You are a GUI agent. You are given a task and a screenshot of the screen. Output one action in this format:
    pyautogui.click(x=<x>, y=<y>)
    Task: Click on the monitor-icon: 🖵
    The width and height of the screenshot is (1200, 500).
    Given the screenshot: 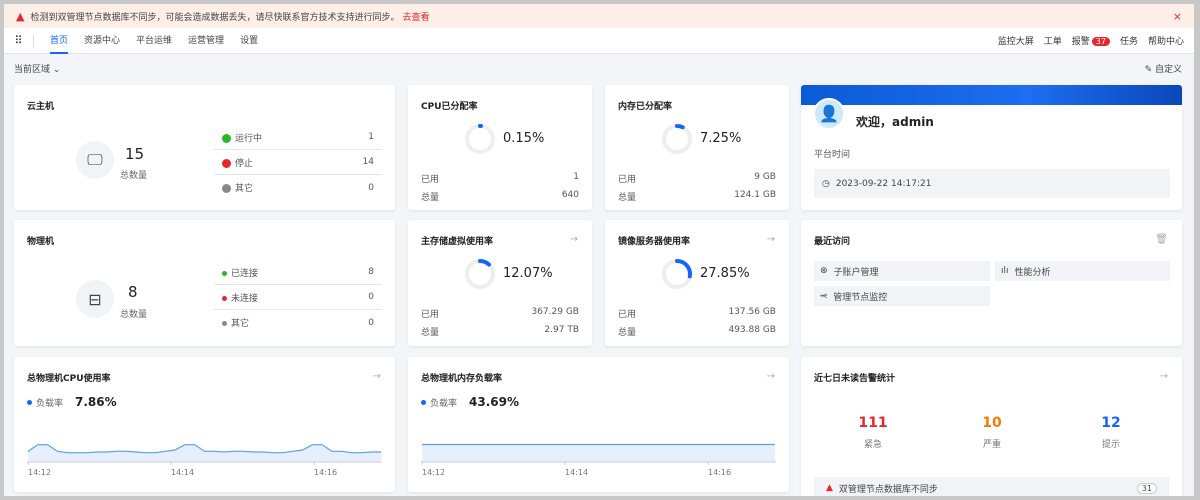 What is the action you would take?
    pyautogui.click(x=95, y=160)
    